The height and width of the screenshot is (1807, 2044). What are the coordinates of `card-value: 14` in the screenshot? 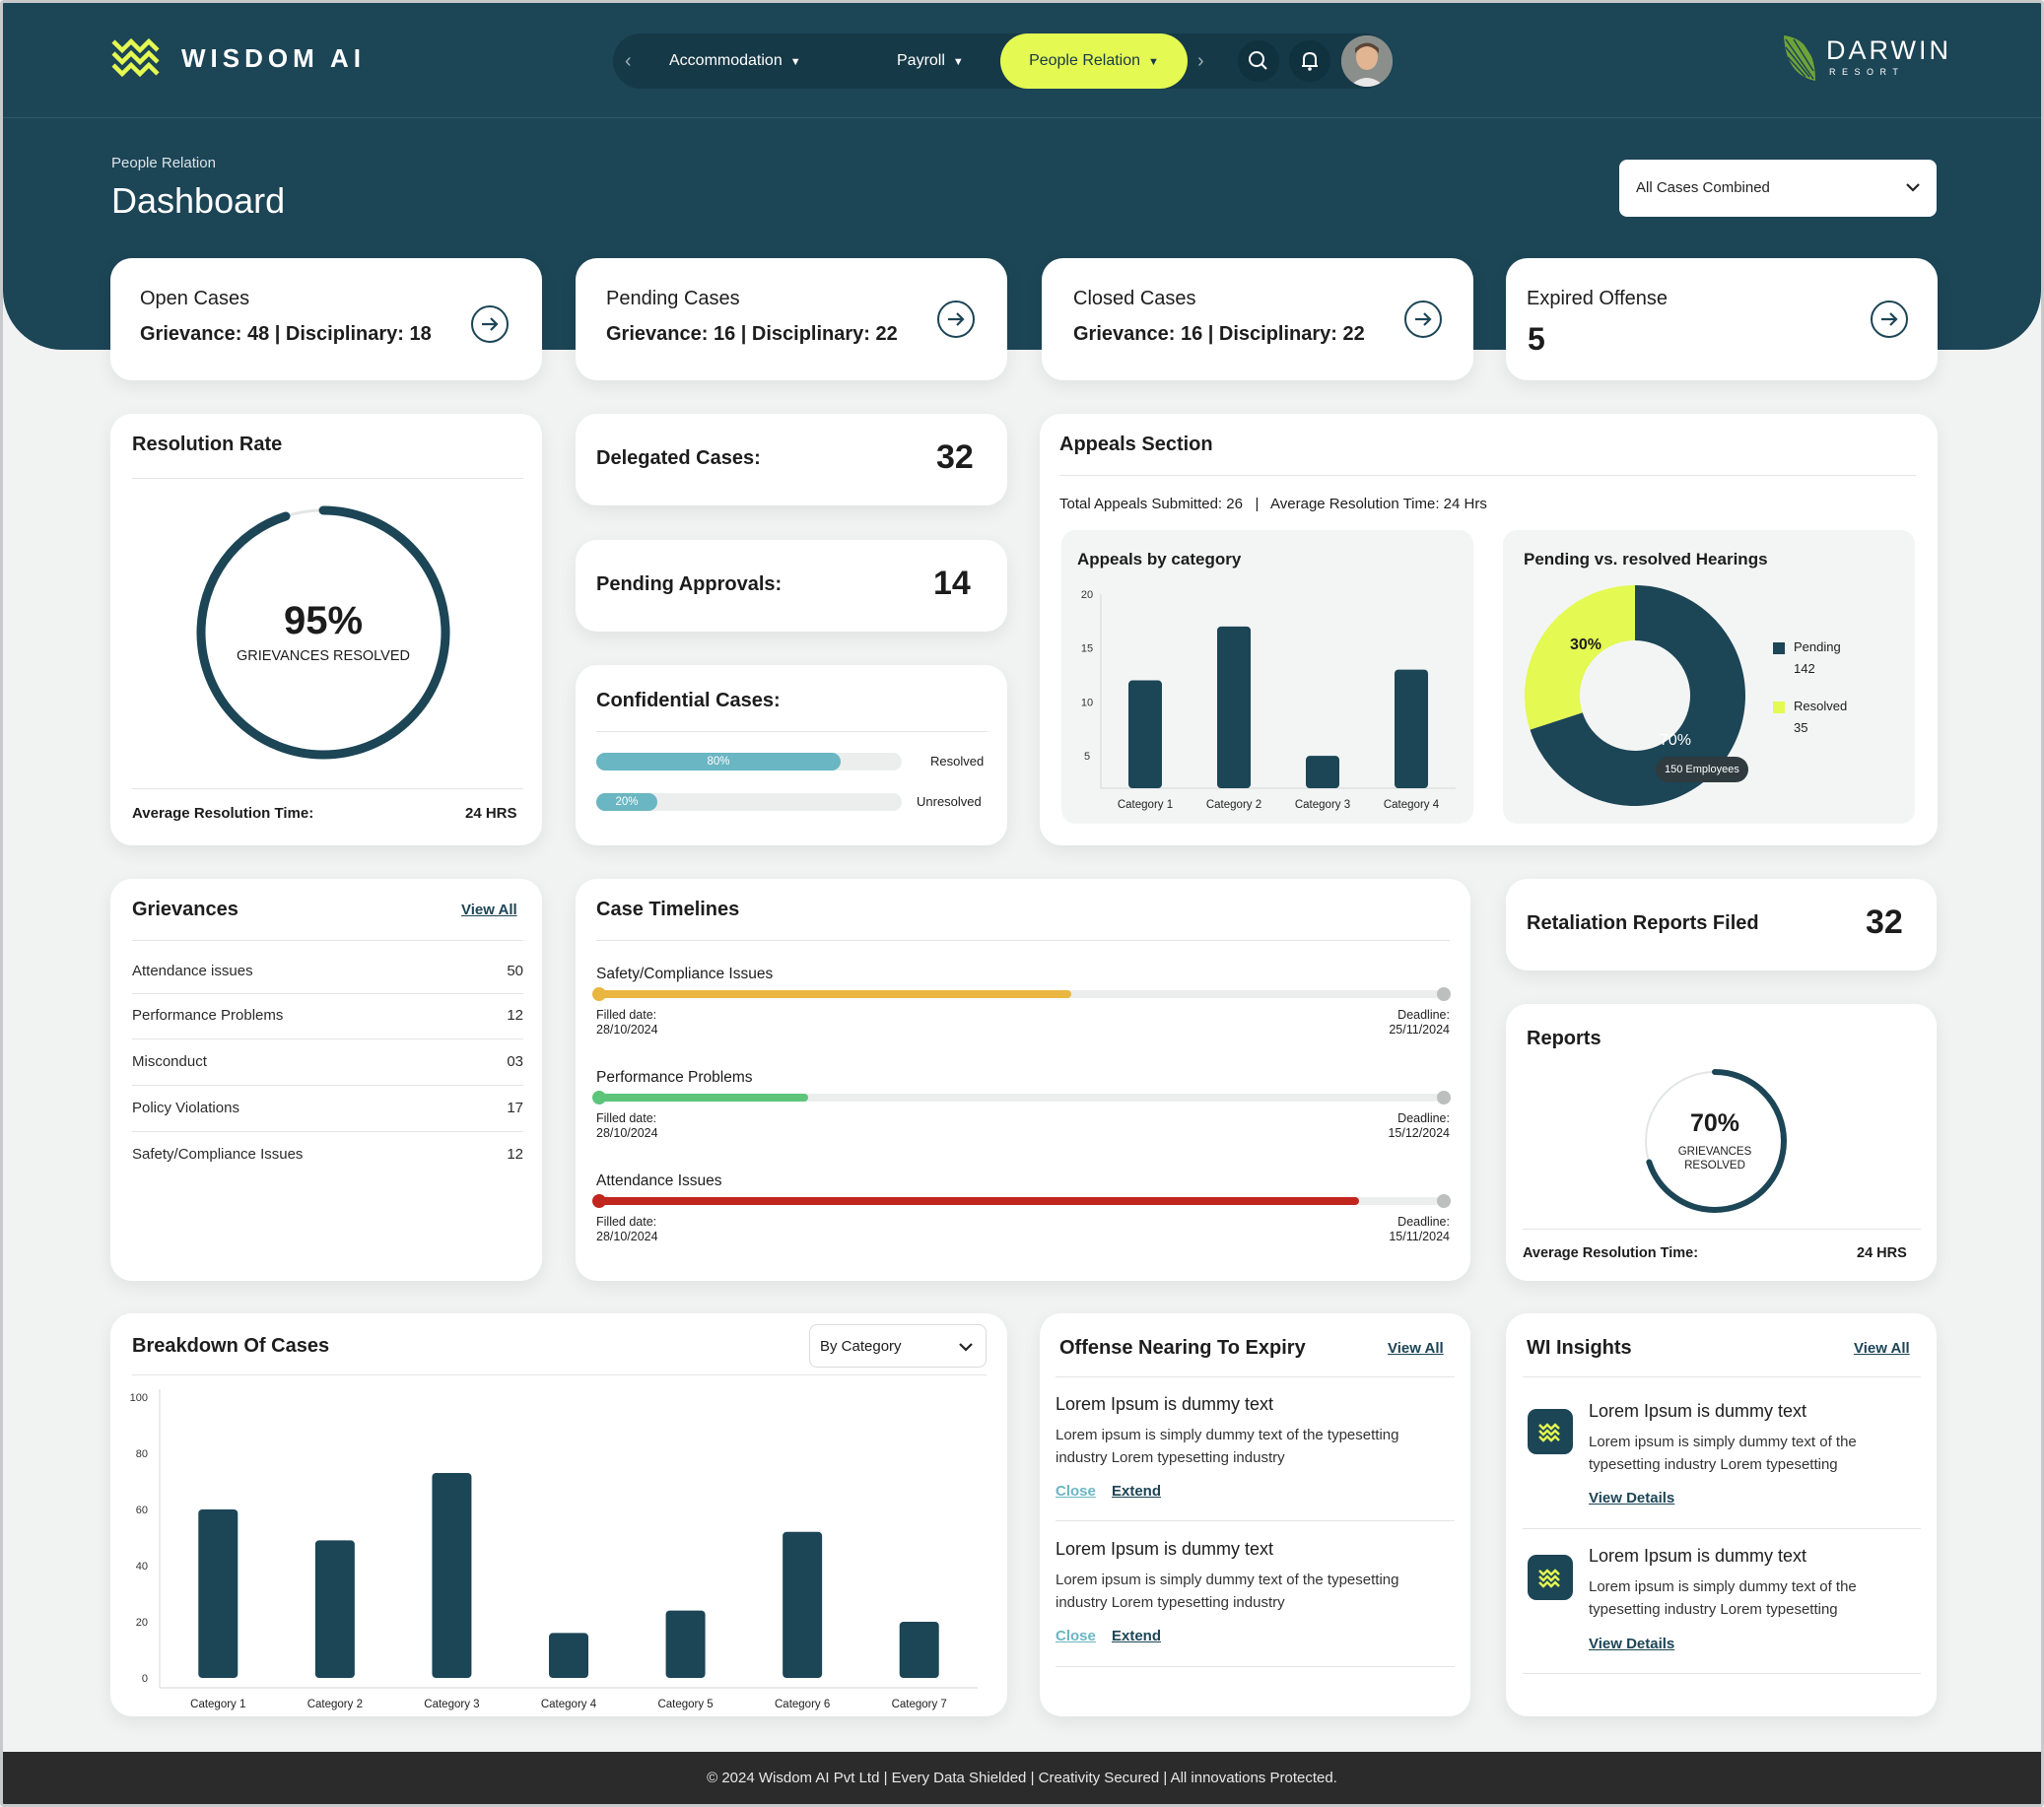 It's located at (952, 583).